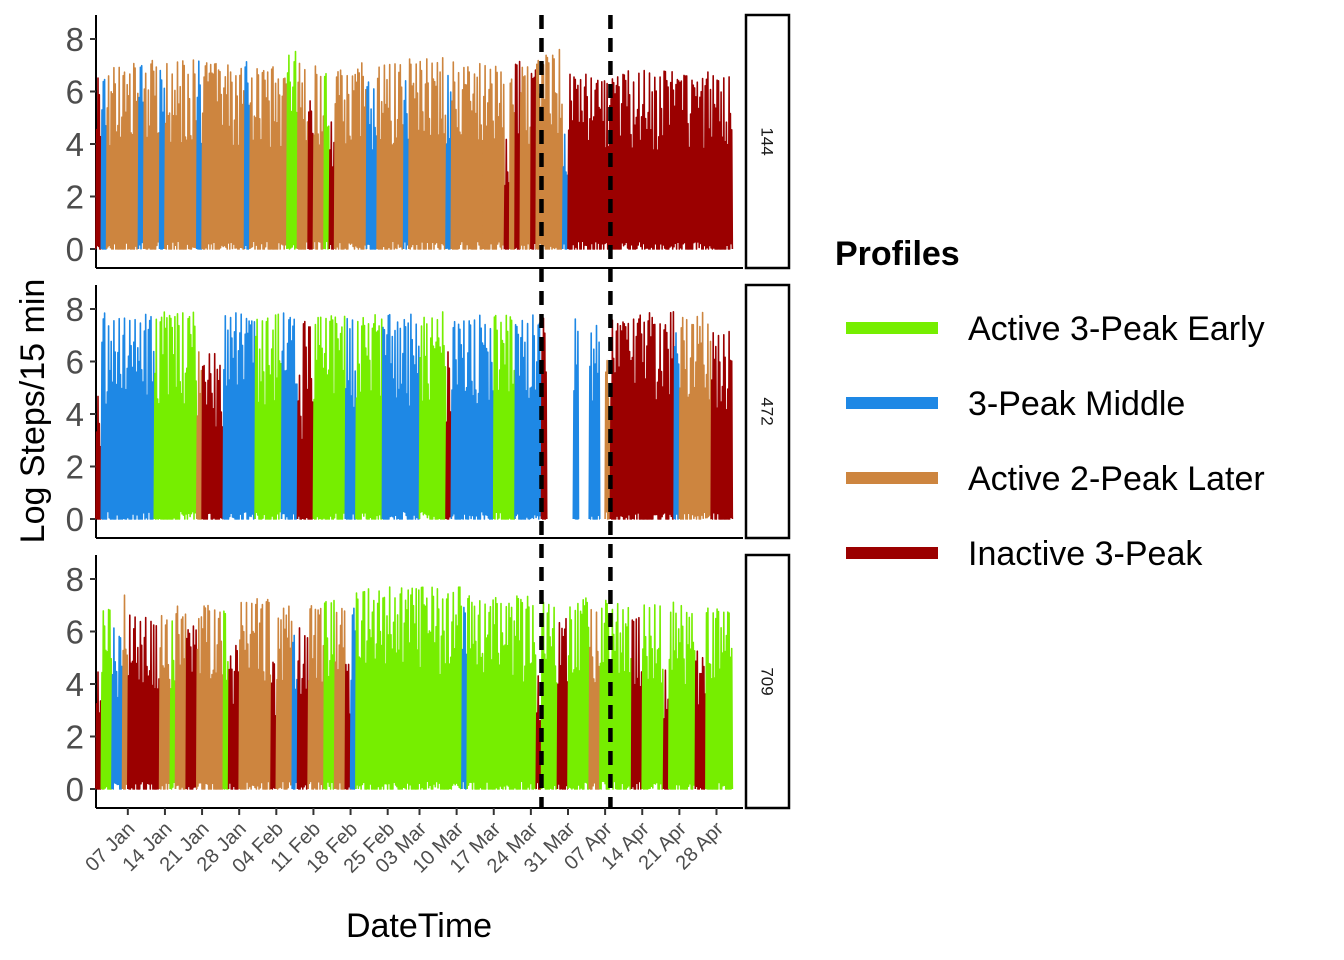 Image resolution: width=1344 pixels, height=960 pixels. What do you see at coordinates (767, 141) in the screenshot?
I see `facet-strip-label: 144` at bounding box center [767, 141].